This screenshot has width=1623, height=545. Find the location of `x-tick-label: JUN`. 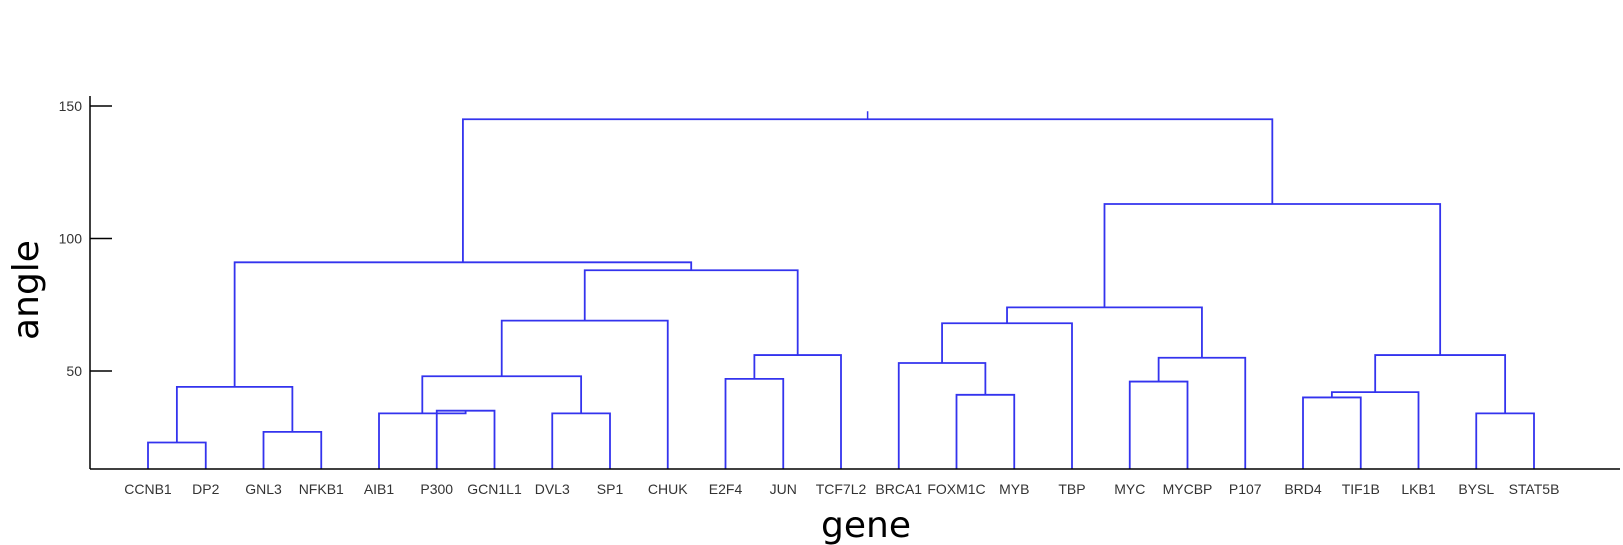

x-tick-label: JUN is located at coordinates (783, 489).